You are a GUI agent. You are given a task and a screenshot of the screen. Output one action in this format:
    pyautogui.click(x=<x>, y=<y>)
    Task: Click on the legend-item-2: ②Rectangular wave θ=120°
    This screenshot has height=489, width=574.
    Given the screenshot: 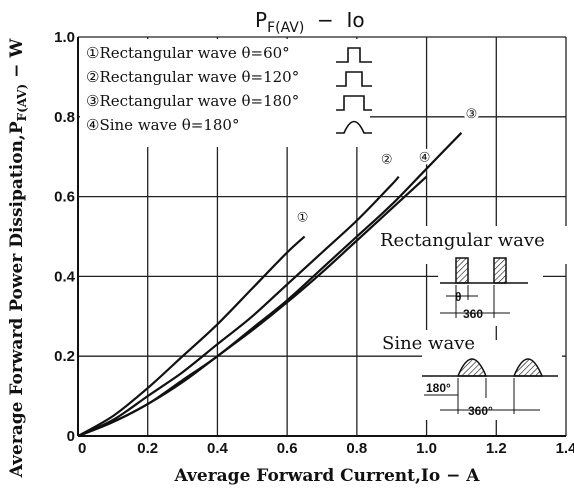 What is the action you would take?
    pyautogui.click(x=192, y=77)
    